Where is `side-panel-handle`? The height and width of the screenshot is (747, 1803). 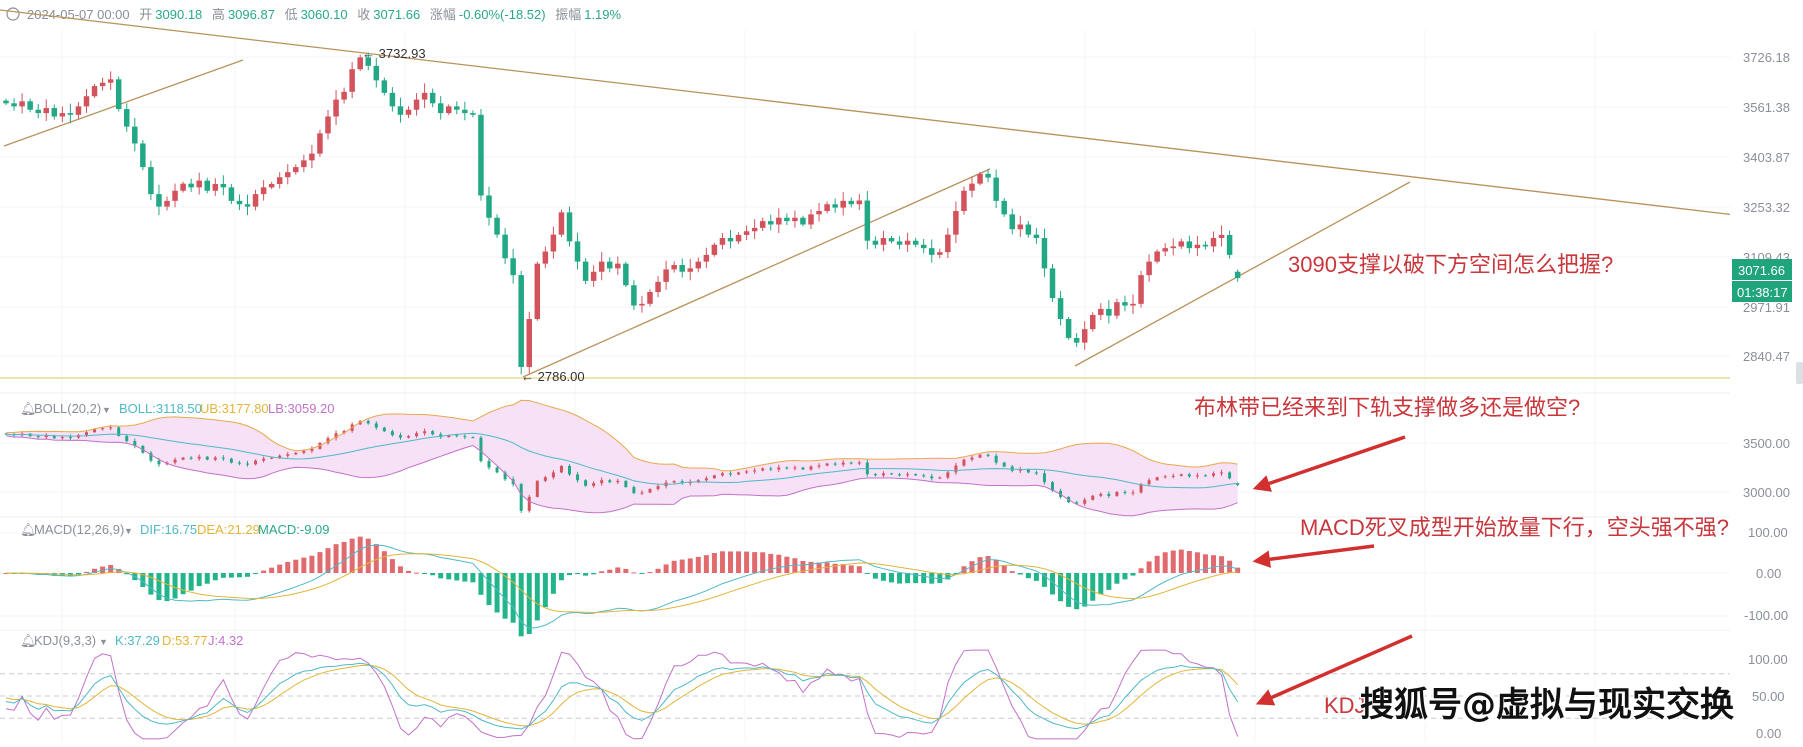
side-panel-handle is located at coordinates (1799, 373).